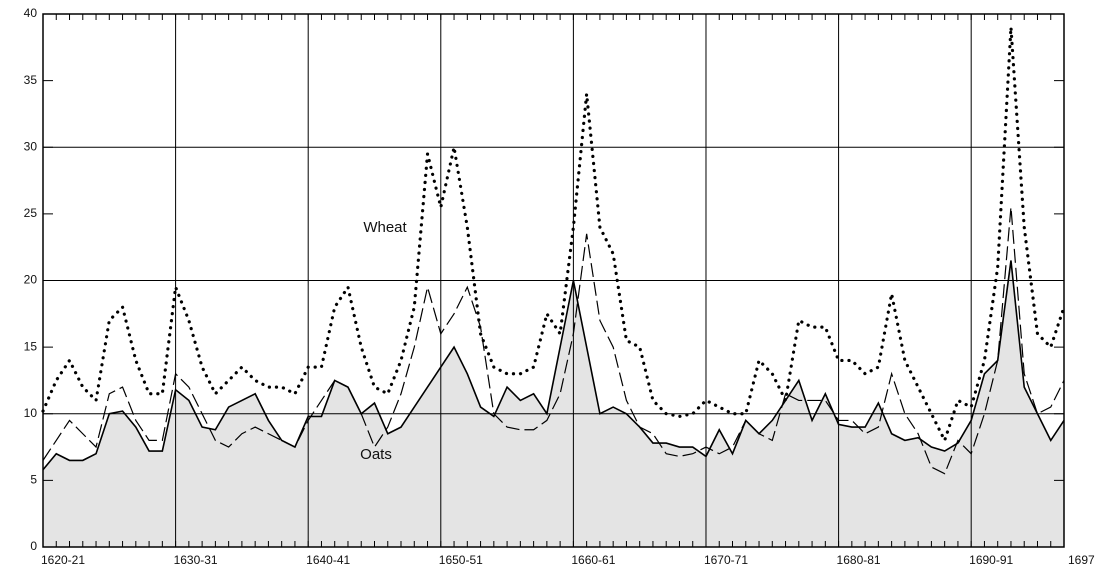 This screenshot has height=571, width=1095. I want to click on y-tick-label: 20, so click(31, 280).